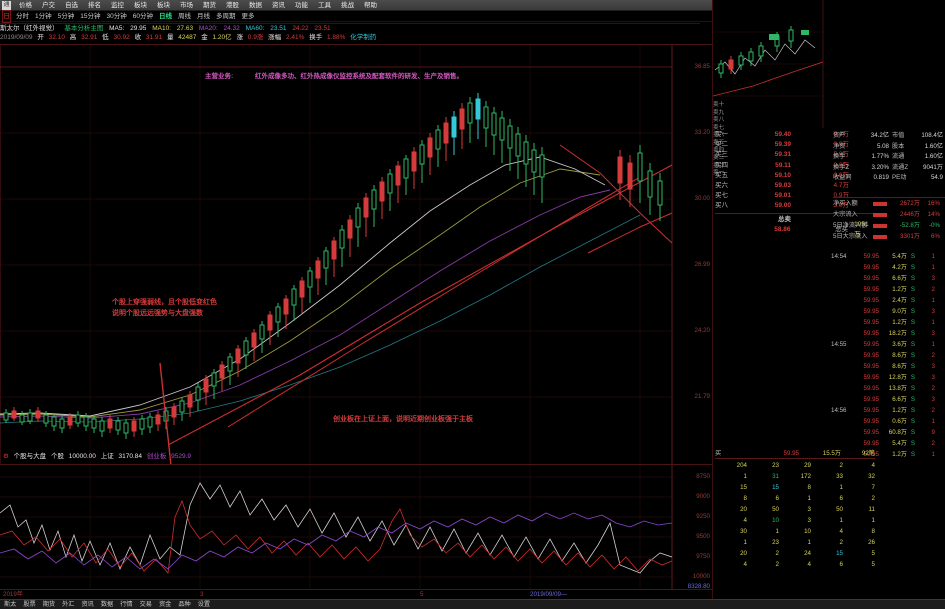  What do you see at coordinates (22, 16) in the screenshot?
I see `period-button-0: 分时` at bounding box center [22, 16].